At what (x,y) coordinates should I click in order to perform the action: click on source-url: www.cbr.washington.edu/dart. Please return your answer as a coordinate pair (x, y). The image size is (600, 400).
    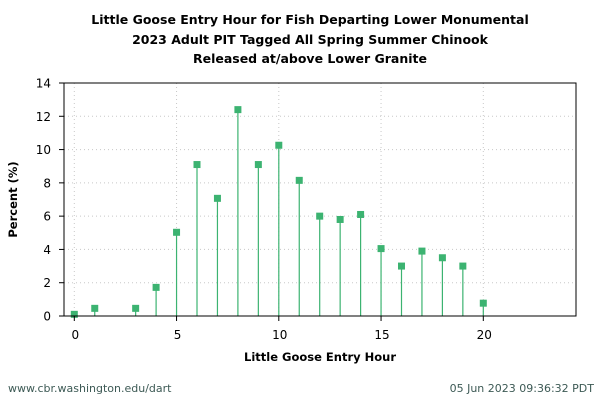
    Looking at the image, I should click on (90, 388).